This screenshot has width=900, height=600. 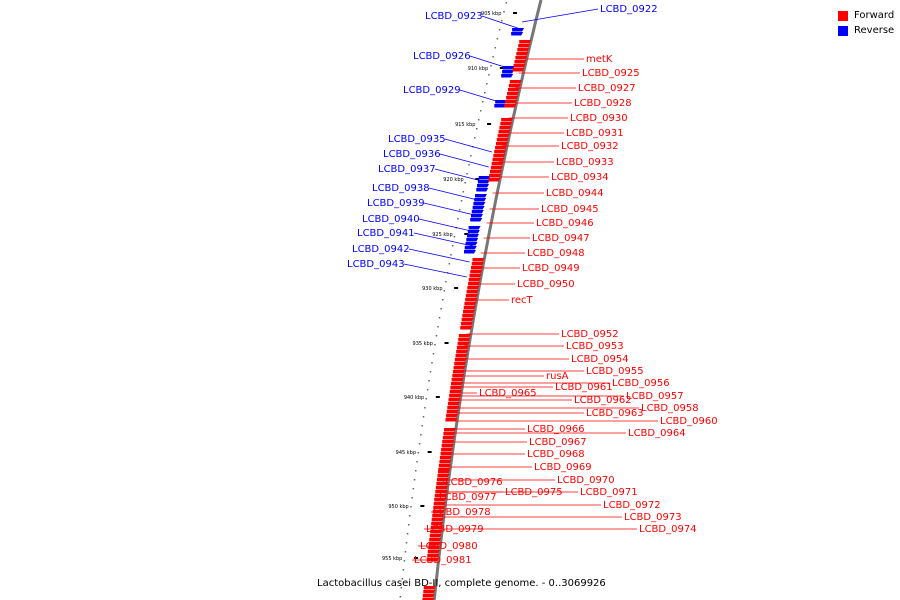 I want to click on ruler-label: 945 kbp, so click(x=406, y=453).